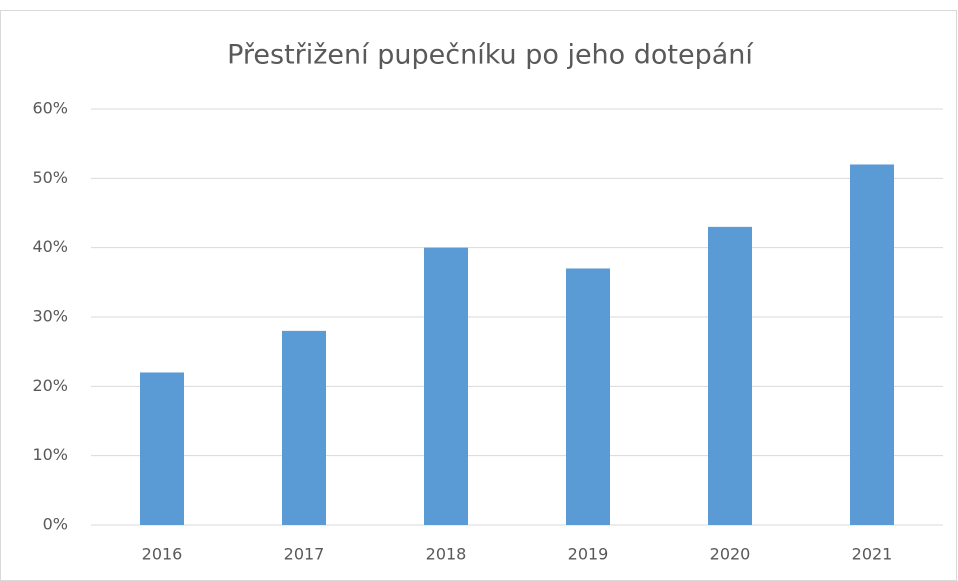 This screenshot has height=581, width=958. Describe the element at coordinates (50, 454) in the screenshot. I see `y-tick-label: 10%` at that location.